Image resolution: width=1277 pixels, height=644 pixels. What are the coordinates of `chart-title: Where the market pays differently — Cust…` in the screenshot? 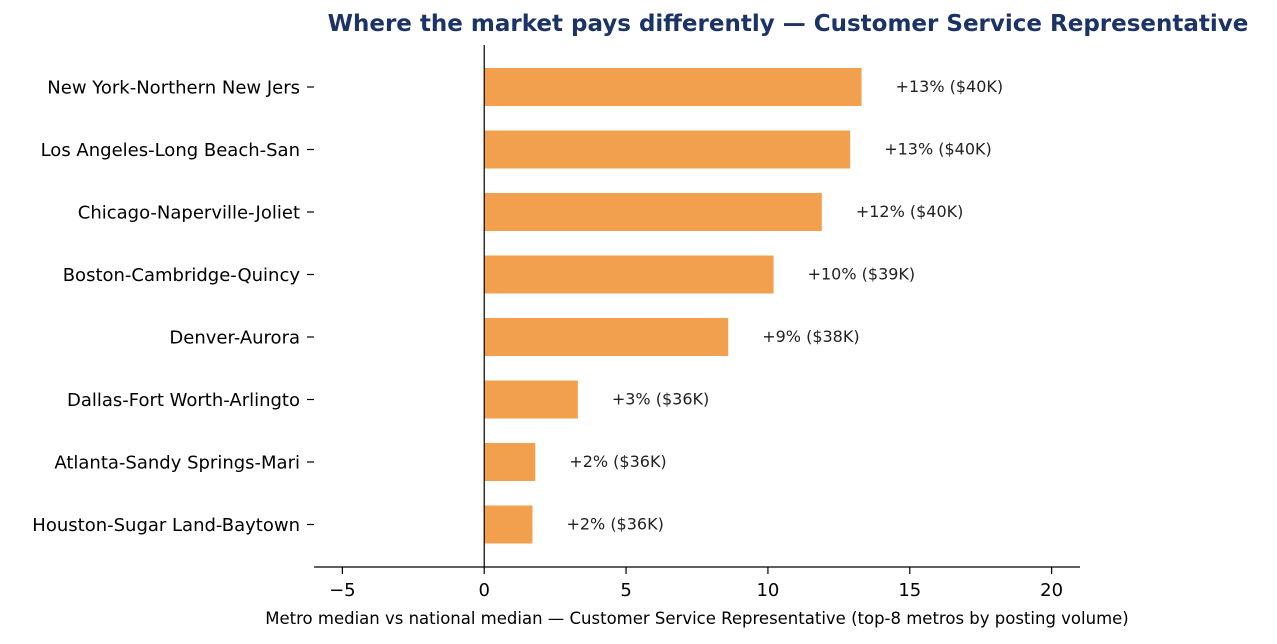 It's located at (788, 24).